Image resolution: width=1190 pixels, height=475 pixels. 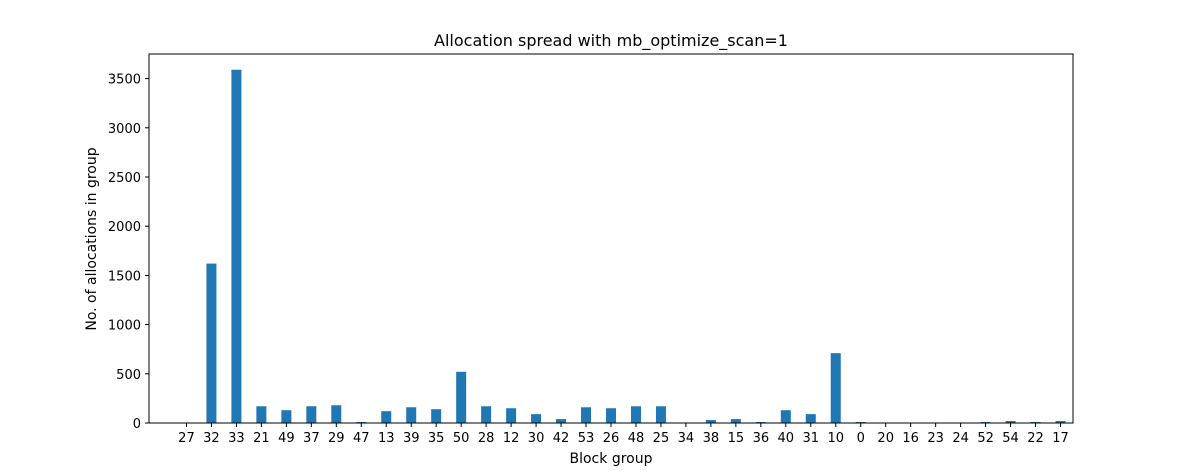 What do you see at coordinates (536, 438) in the screenshot?
I see `x-tick-label: 30` at bounding box center [536, 438].